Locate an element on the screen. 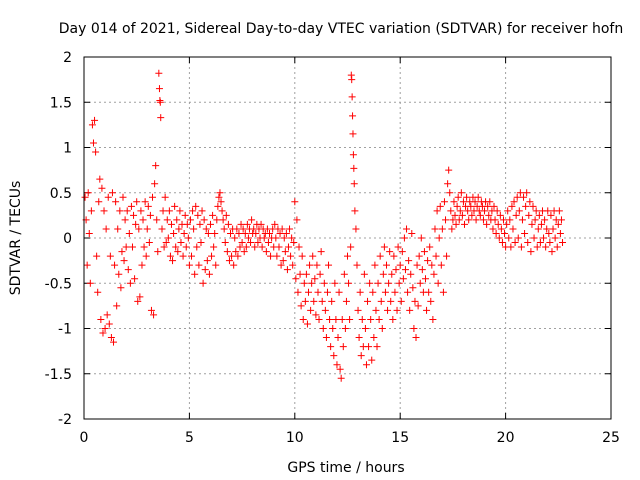 This screenshot has height=480, width=640. x-tick-label: 20 is located at coordinates (506, 438).